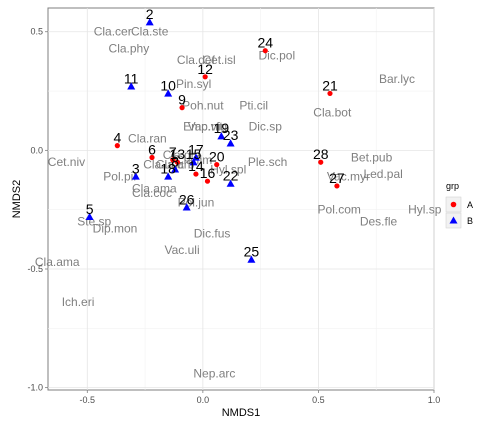  I want to click on site-label: 14, so click(196, 166).